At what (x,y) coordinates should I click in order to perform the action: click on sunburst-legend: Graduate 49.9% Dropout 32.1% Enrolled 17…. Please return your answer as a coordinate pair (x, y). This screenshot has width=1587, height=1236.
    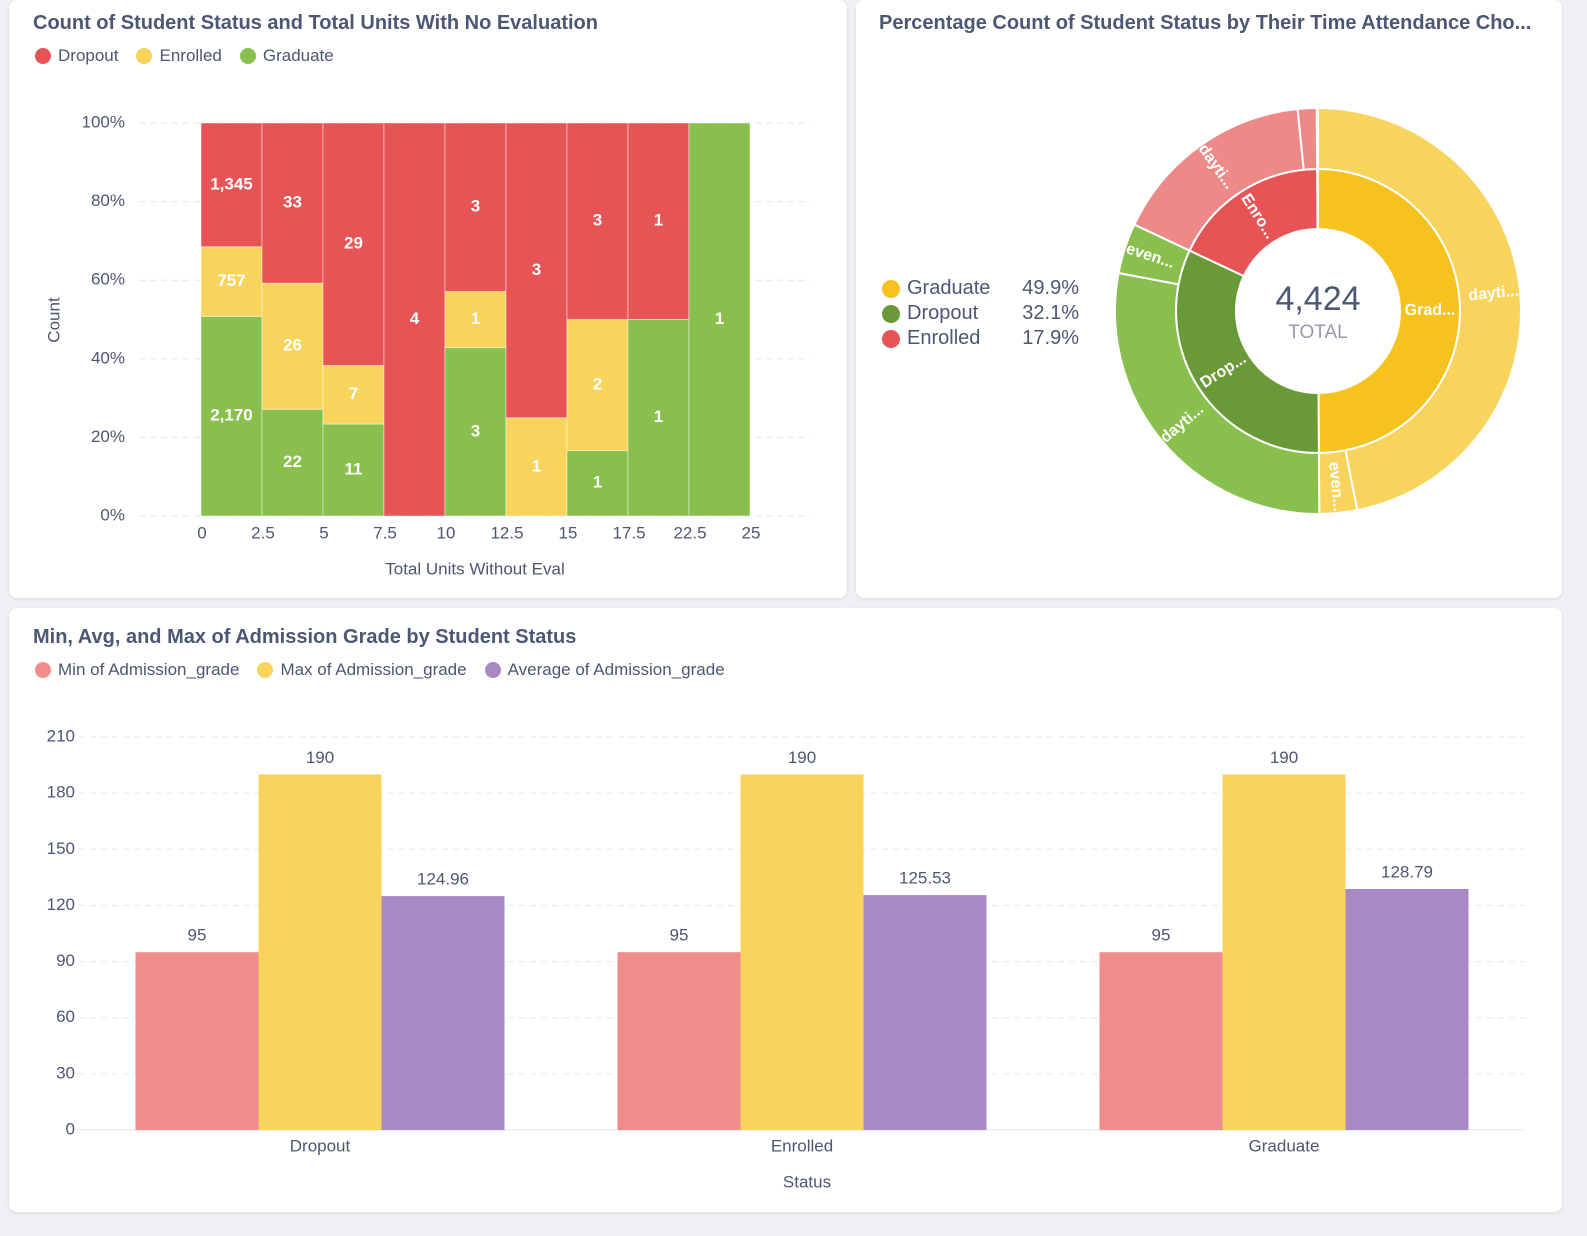
    Looking at the image, I should click on (980, 313).